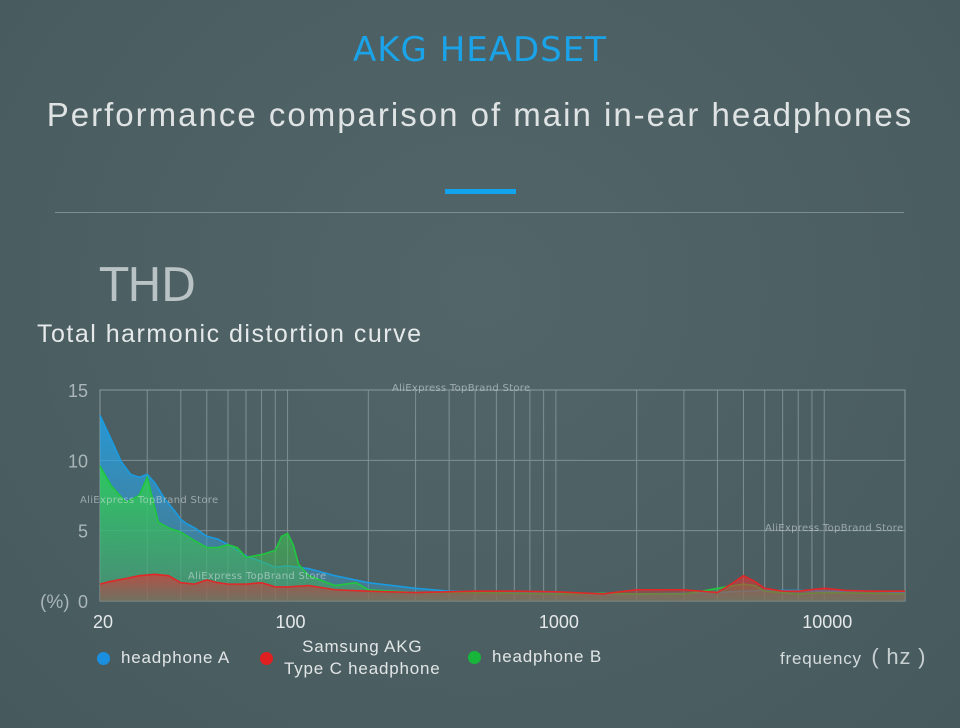  I want to click on accent-bar, so click(480, 191).